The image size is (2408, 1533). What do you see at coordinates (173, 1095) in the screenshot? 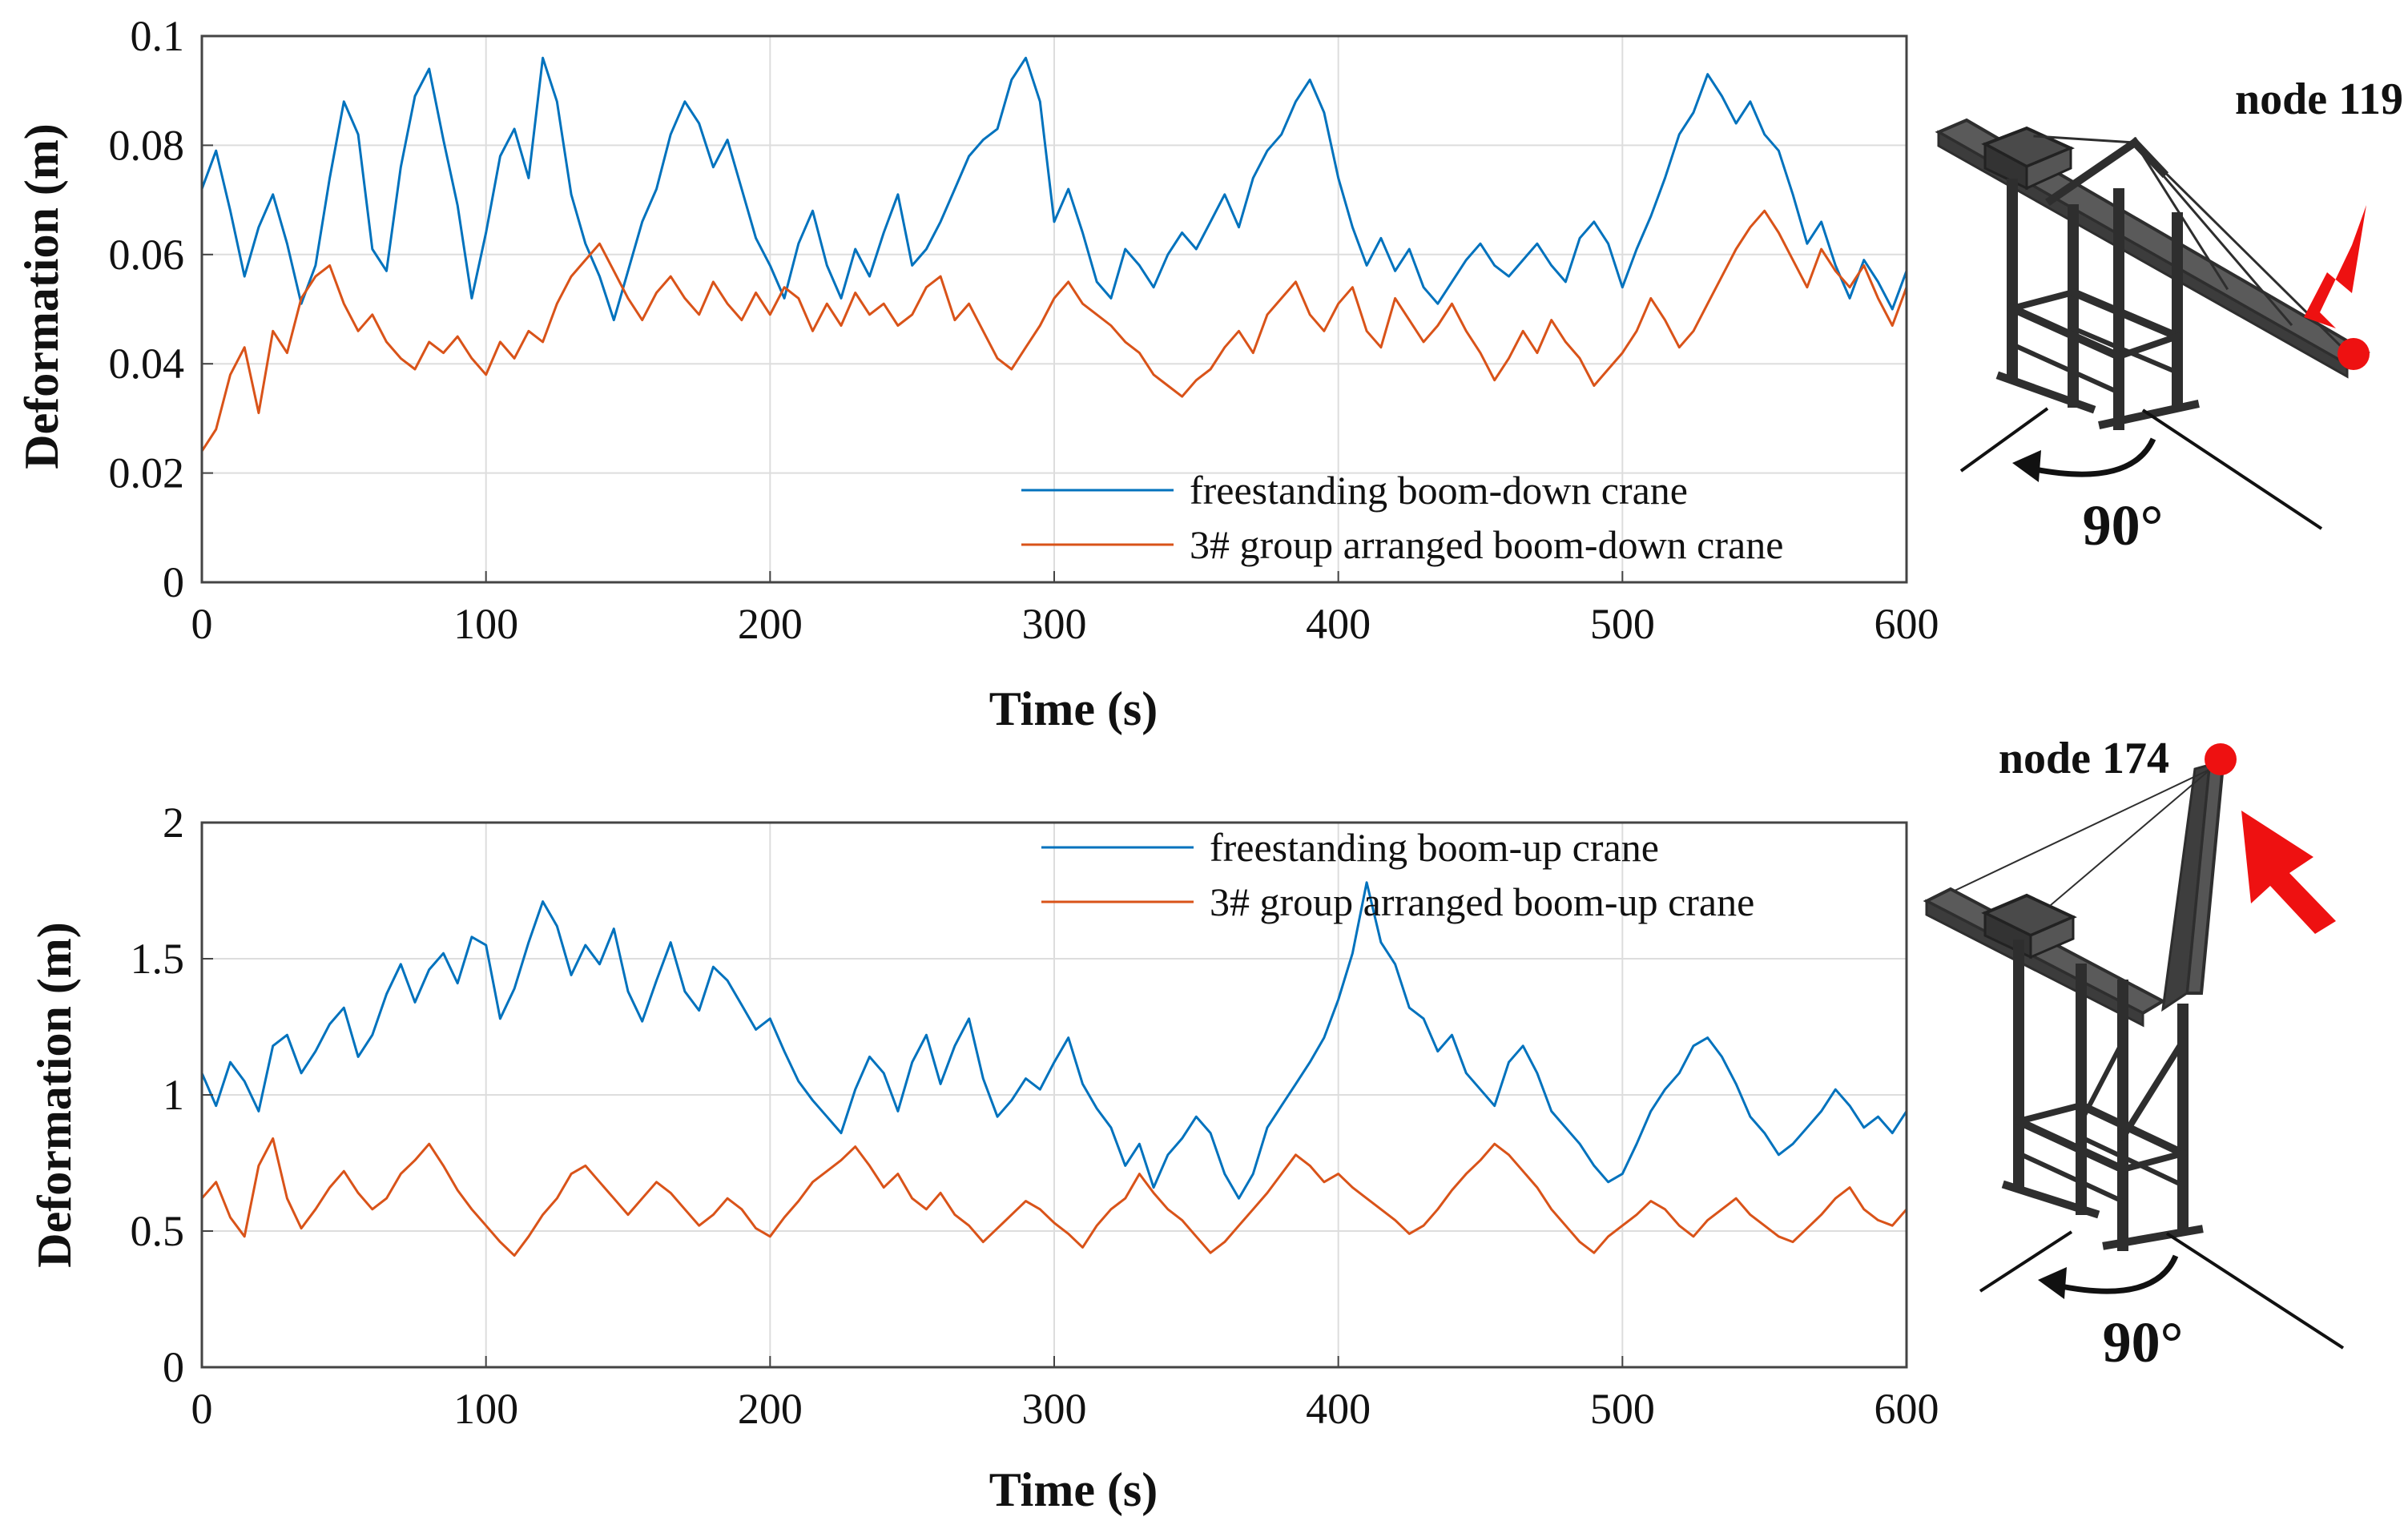
I see `y-tick-label: 1` at bounding box center [173, 1095].